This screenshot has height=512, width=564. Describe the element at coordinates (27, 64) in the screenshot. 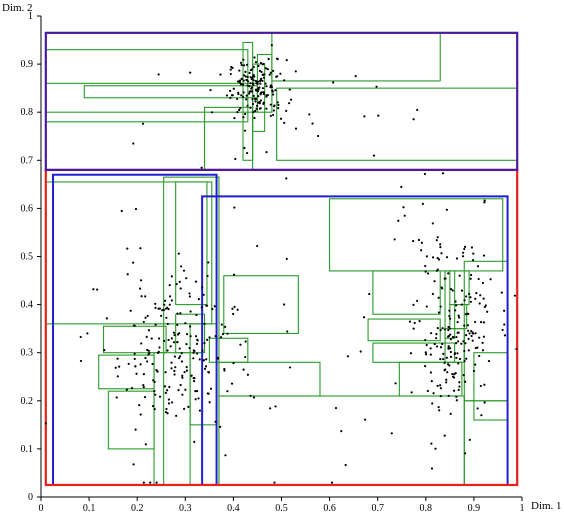

I see `y-tick-label: 0.9` at that location.